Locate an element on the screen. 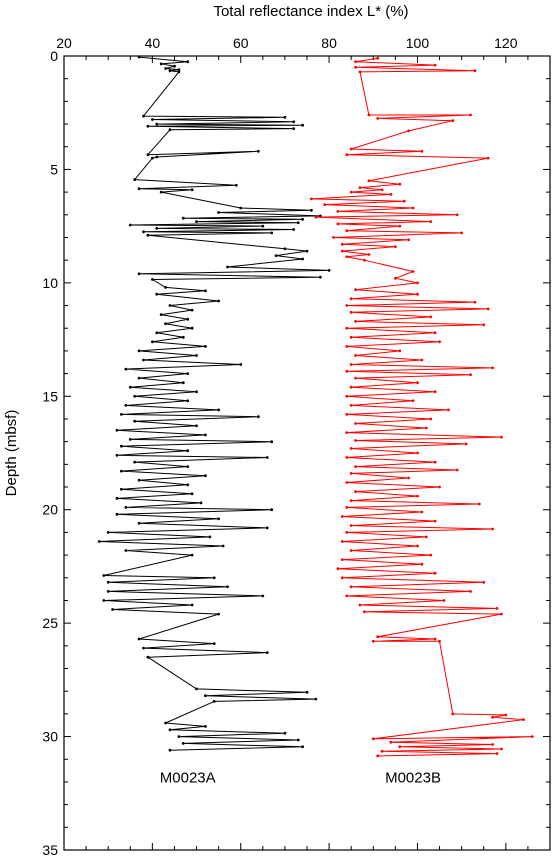  x-tick-label: 100 is located at coordinates (418, 43).